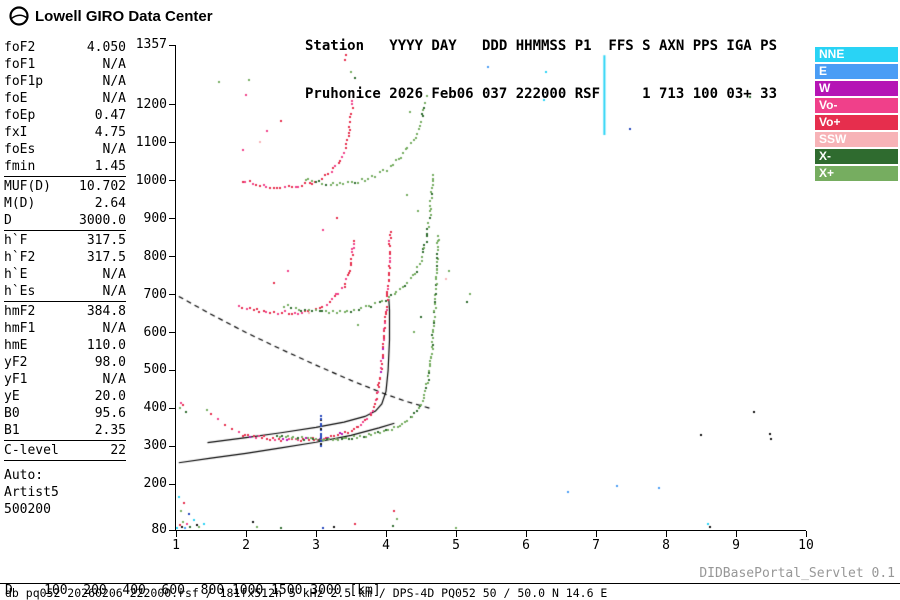 The image size is (900, 600). What do you see at coordinates (16, 274) in the screenshot?
I see `param-label: h`E` at bounding box center [16, 274].